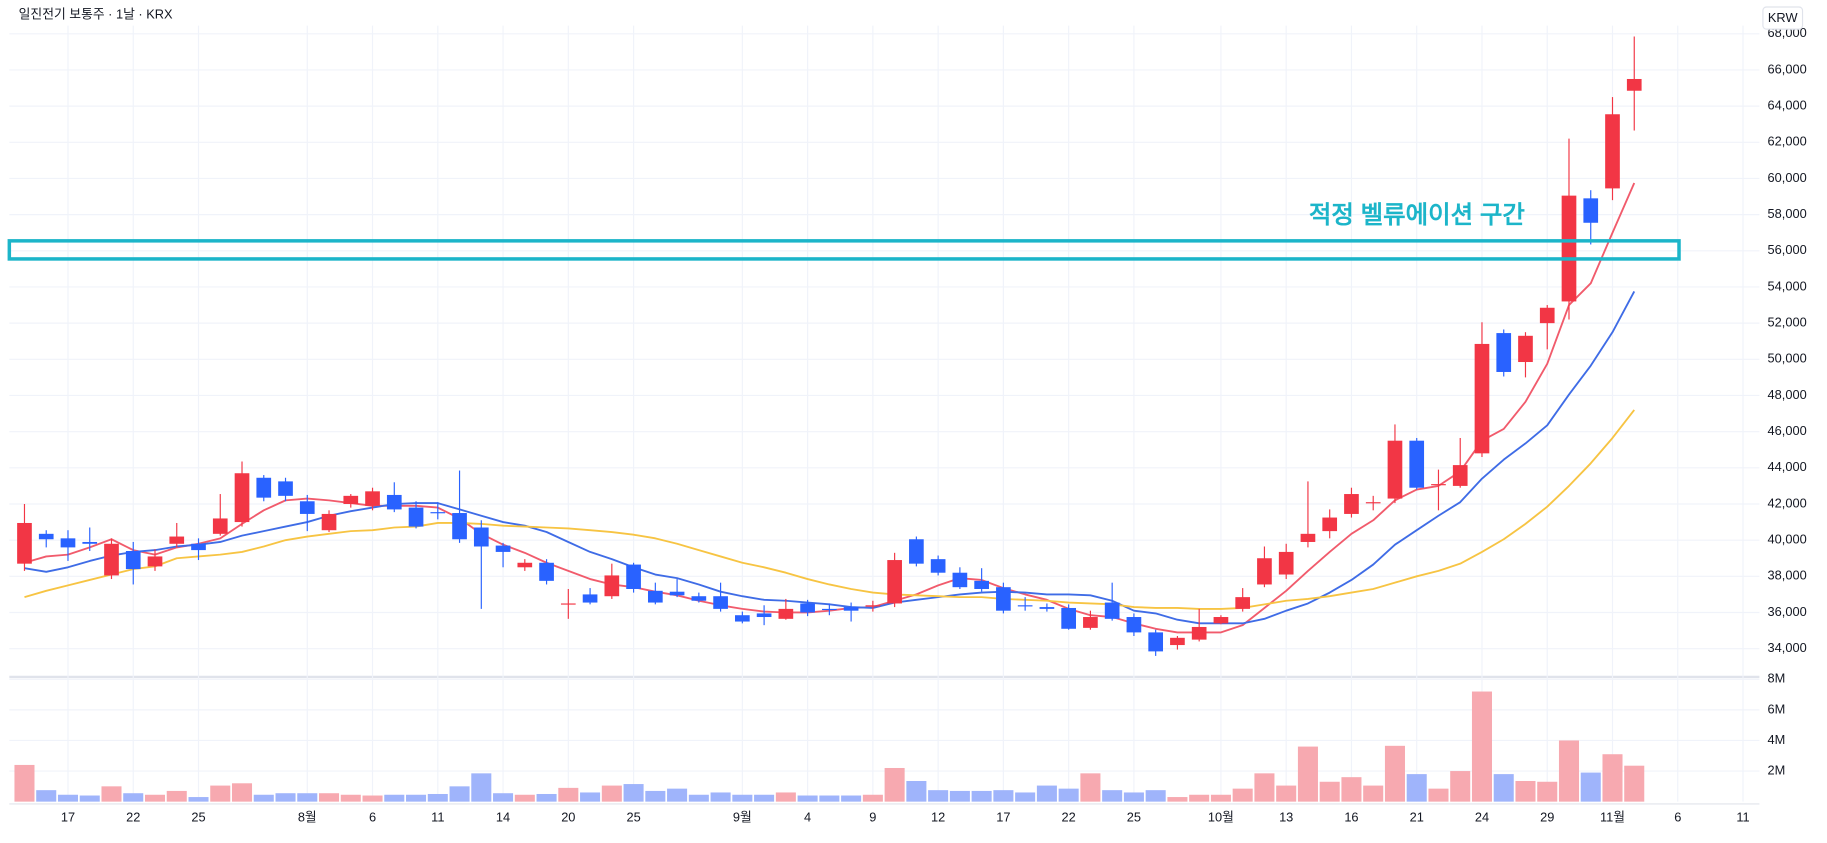  I want to click on valuation-band, so click(844, 250).